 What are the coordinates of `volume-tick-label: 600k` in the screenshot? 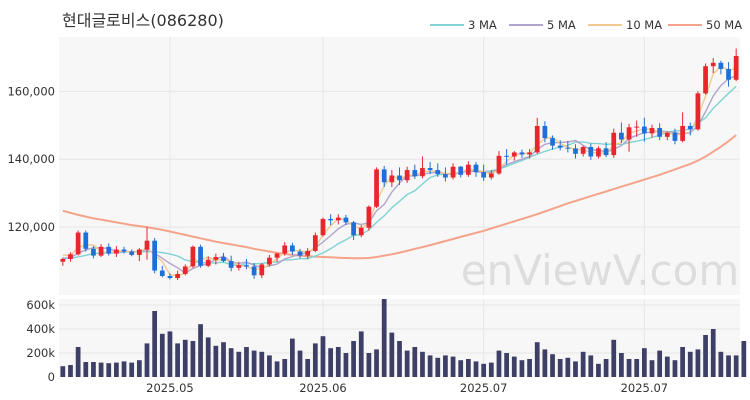 It's located at (40, 305).